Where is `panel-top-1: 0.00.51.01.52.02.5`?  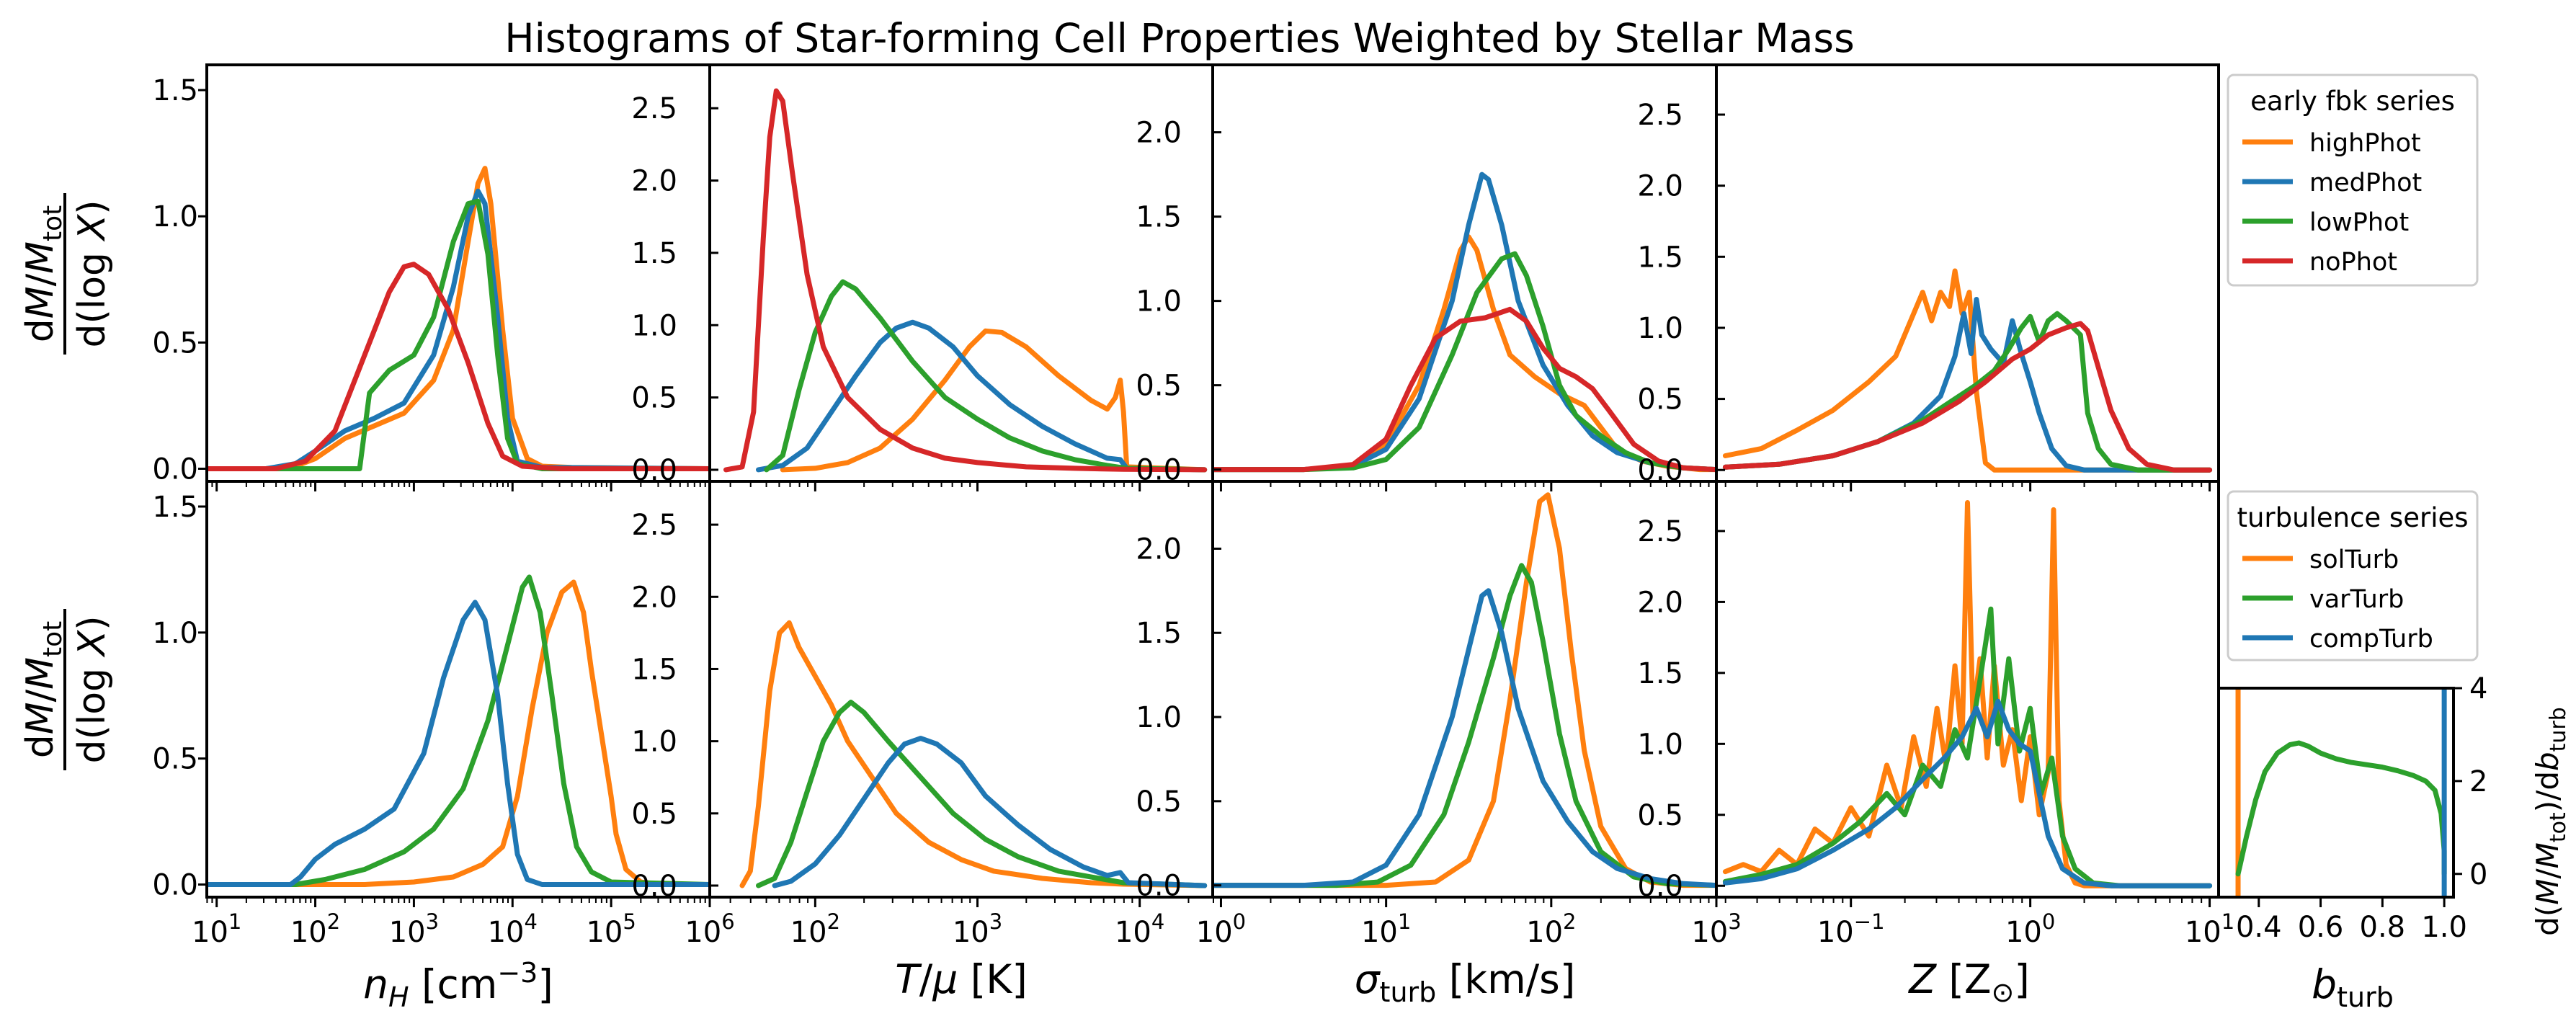
panel-top-1: 0.00.51.01.52.02.5 is located at coordinates (922, 277).